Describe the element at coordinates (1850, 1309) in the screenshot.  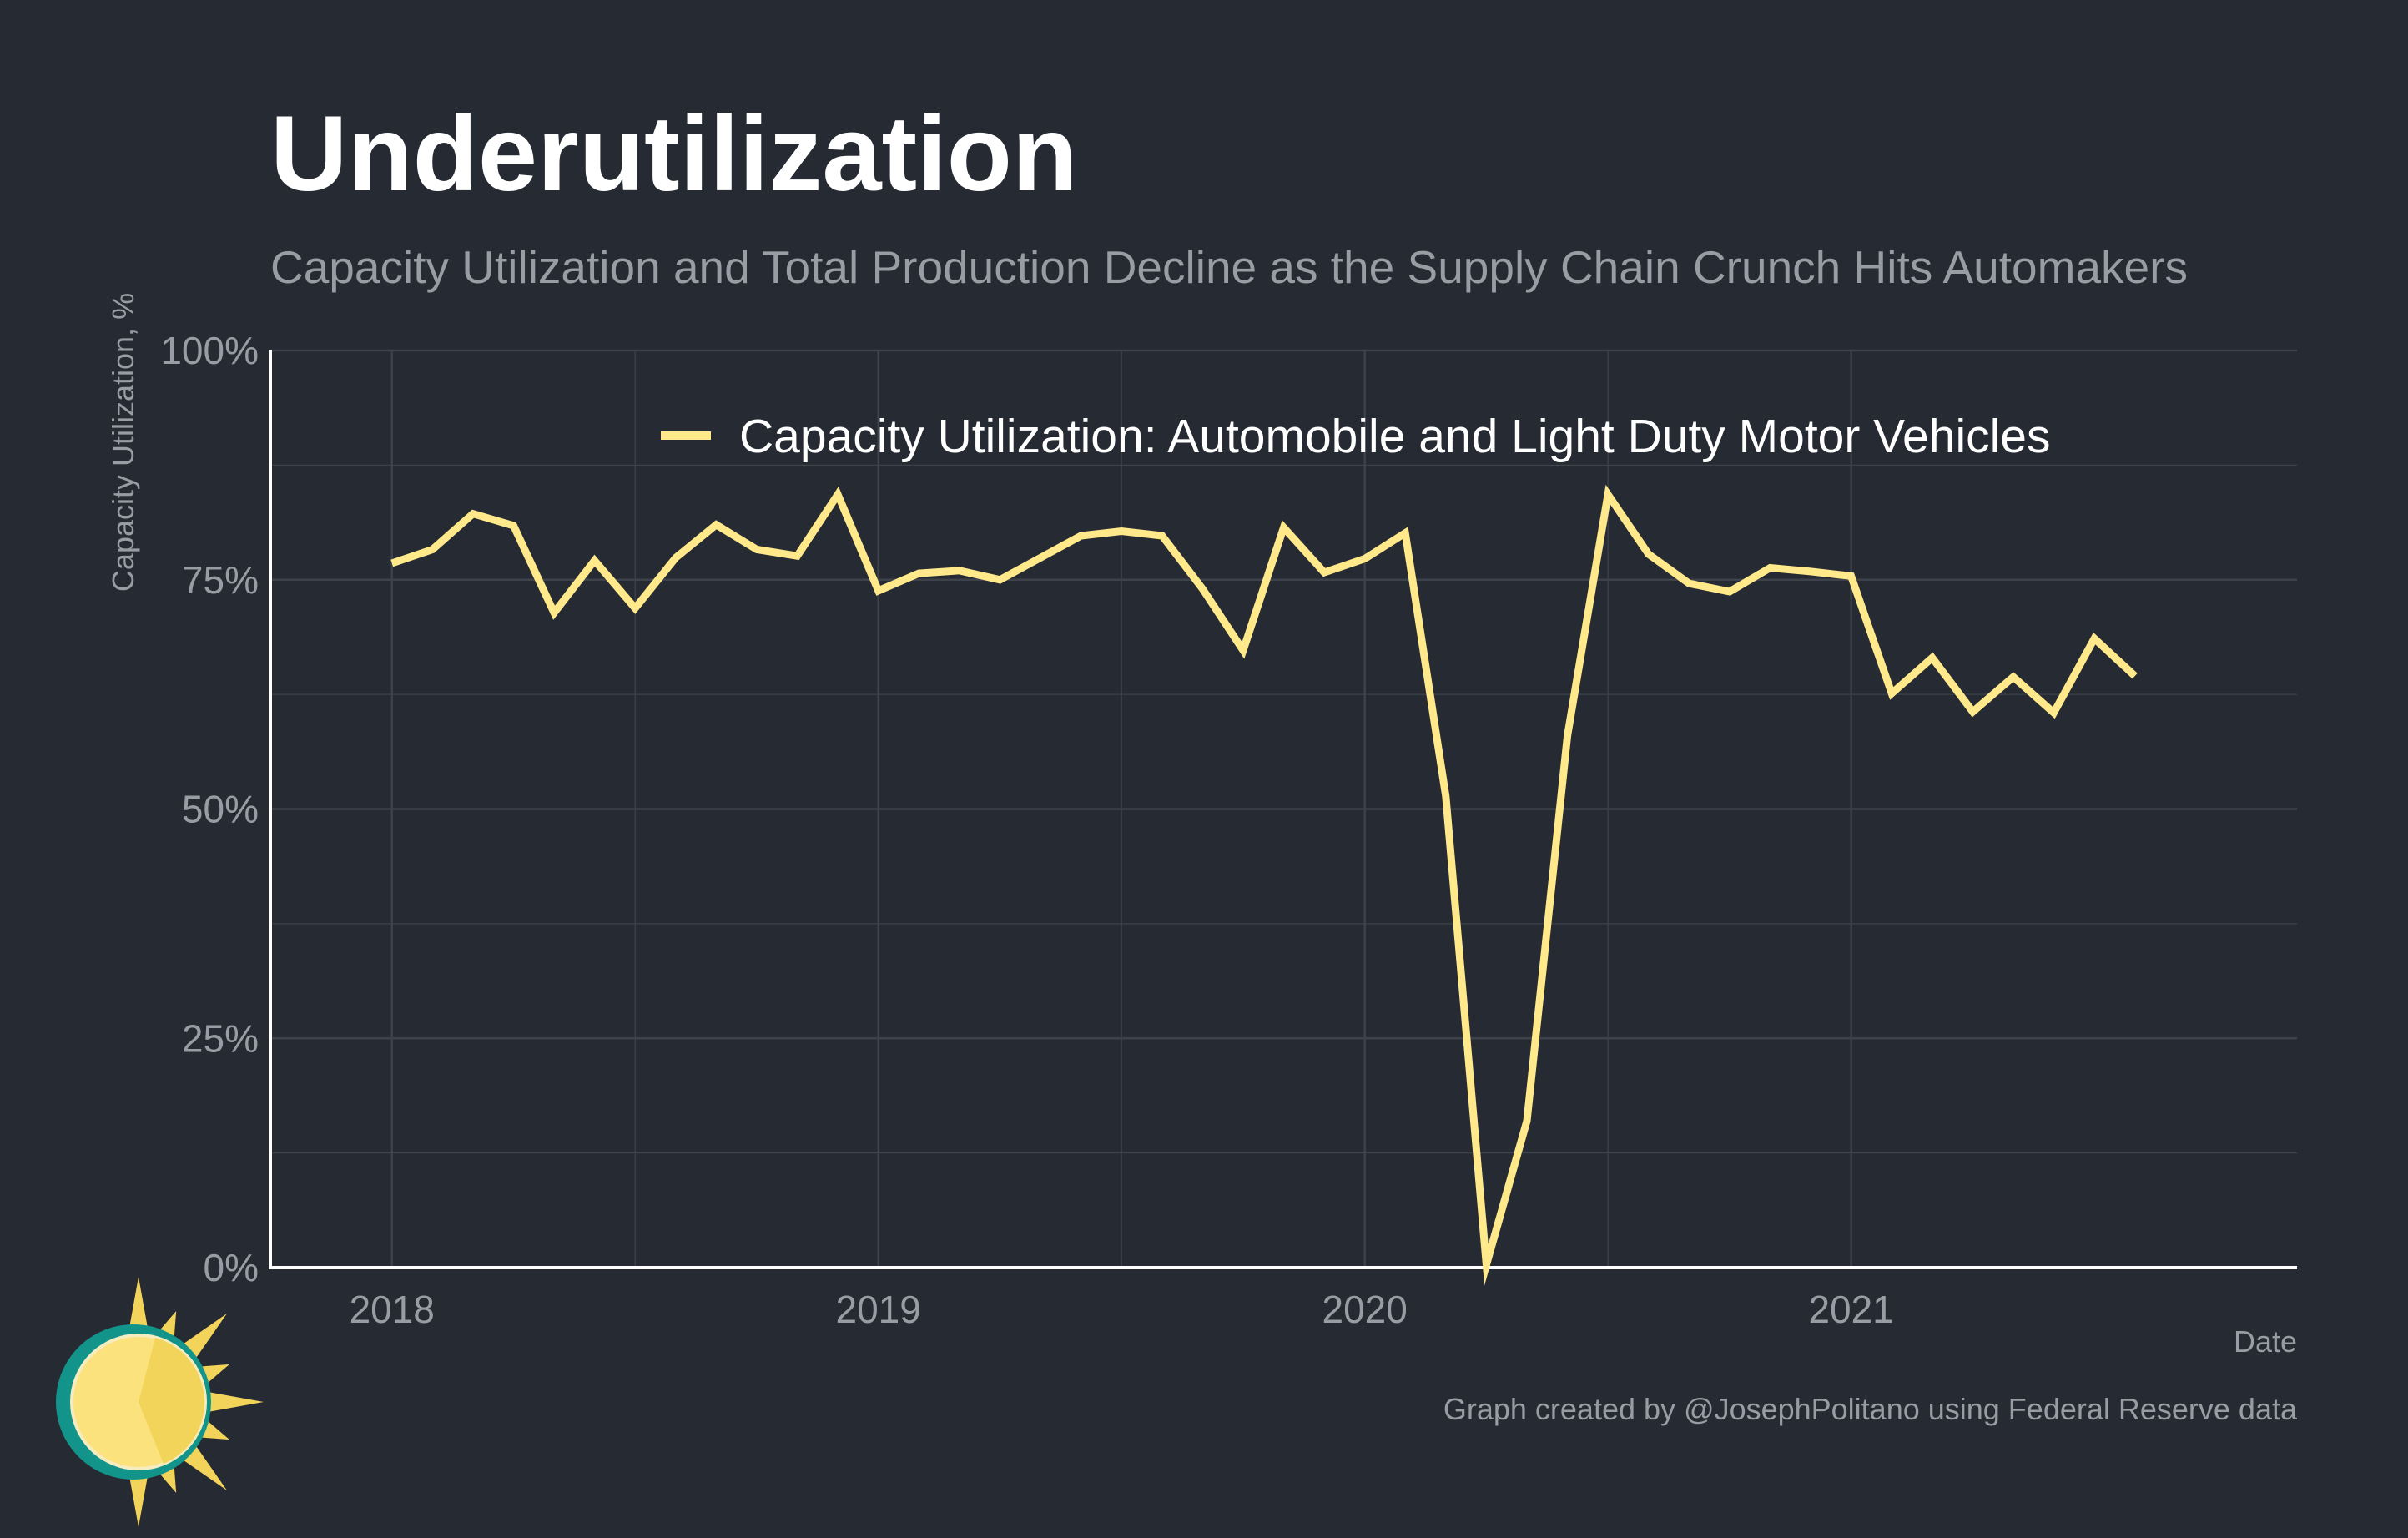
I see `x-tick-label: 2021` at that location.